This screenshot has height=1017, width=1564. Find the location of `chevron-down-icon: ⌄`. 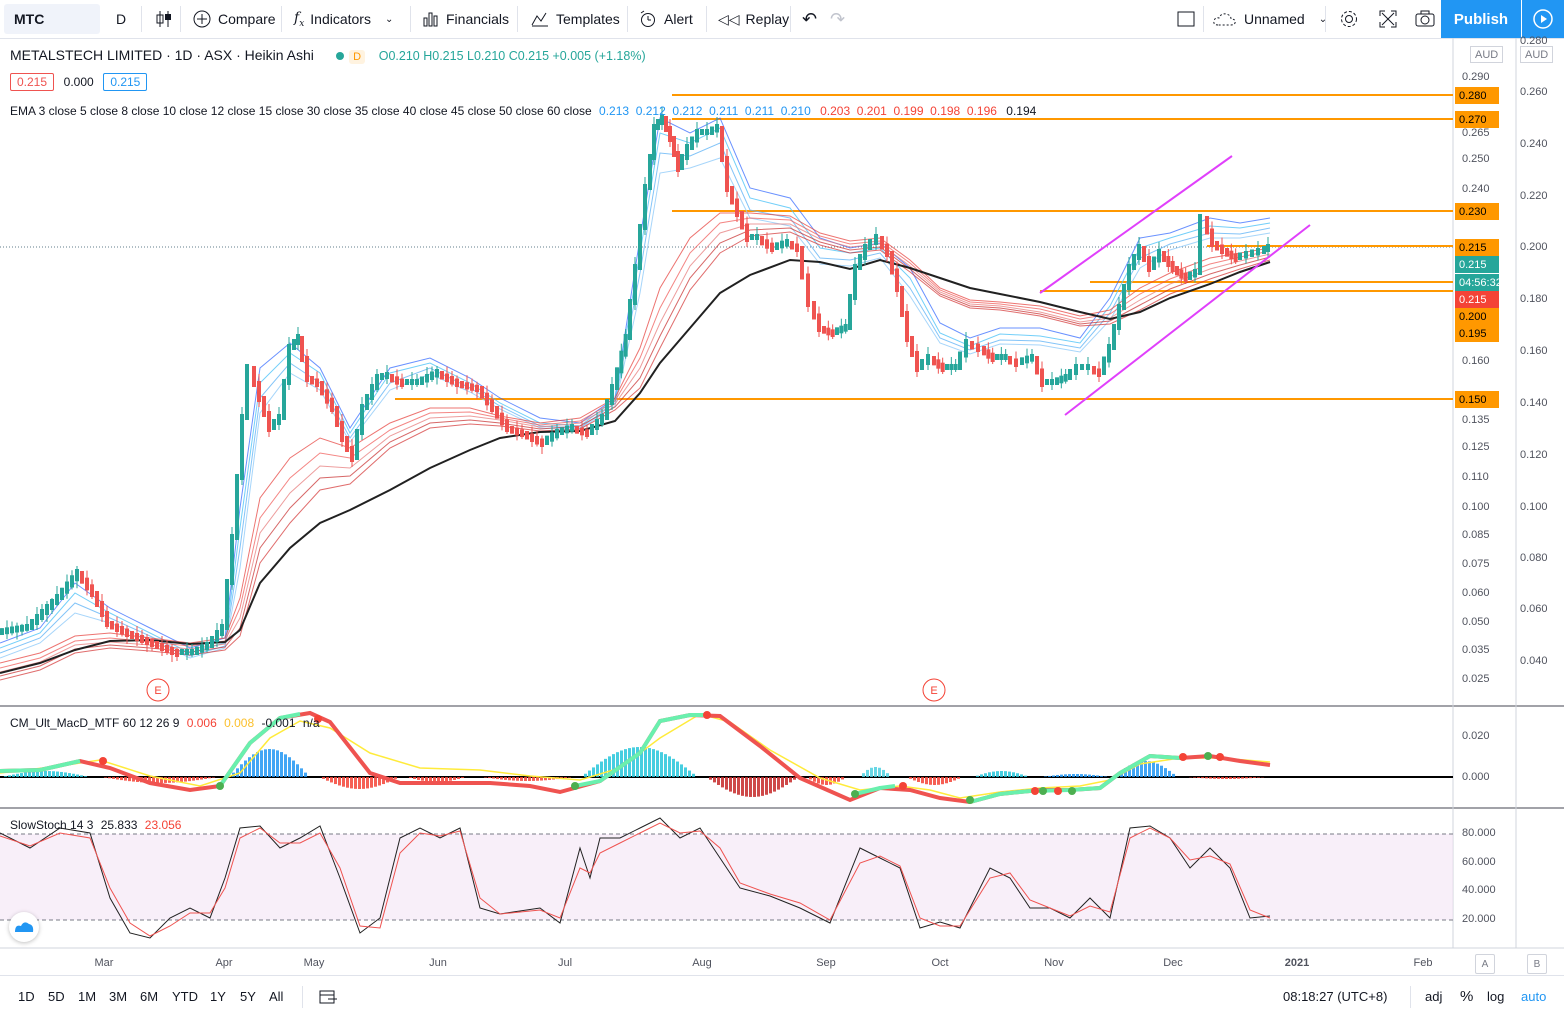

chevron-down-icon: ⌄ is located at coordinates (389, 19).